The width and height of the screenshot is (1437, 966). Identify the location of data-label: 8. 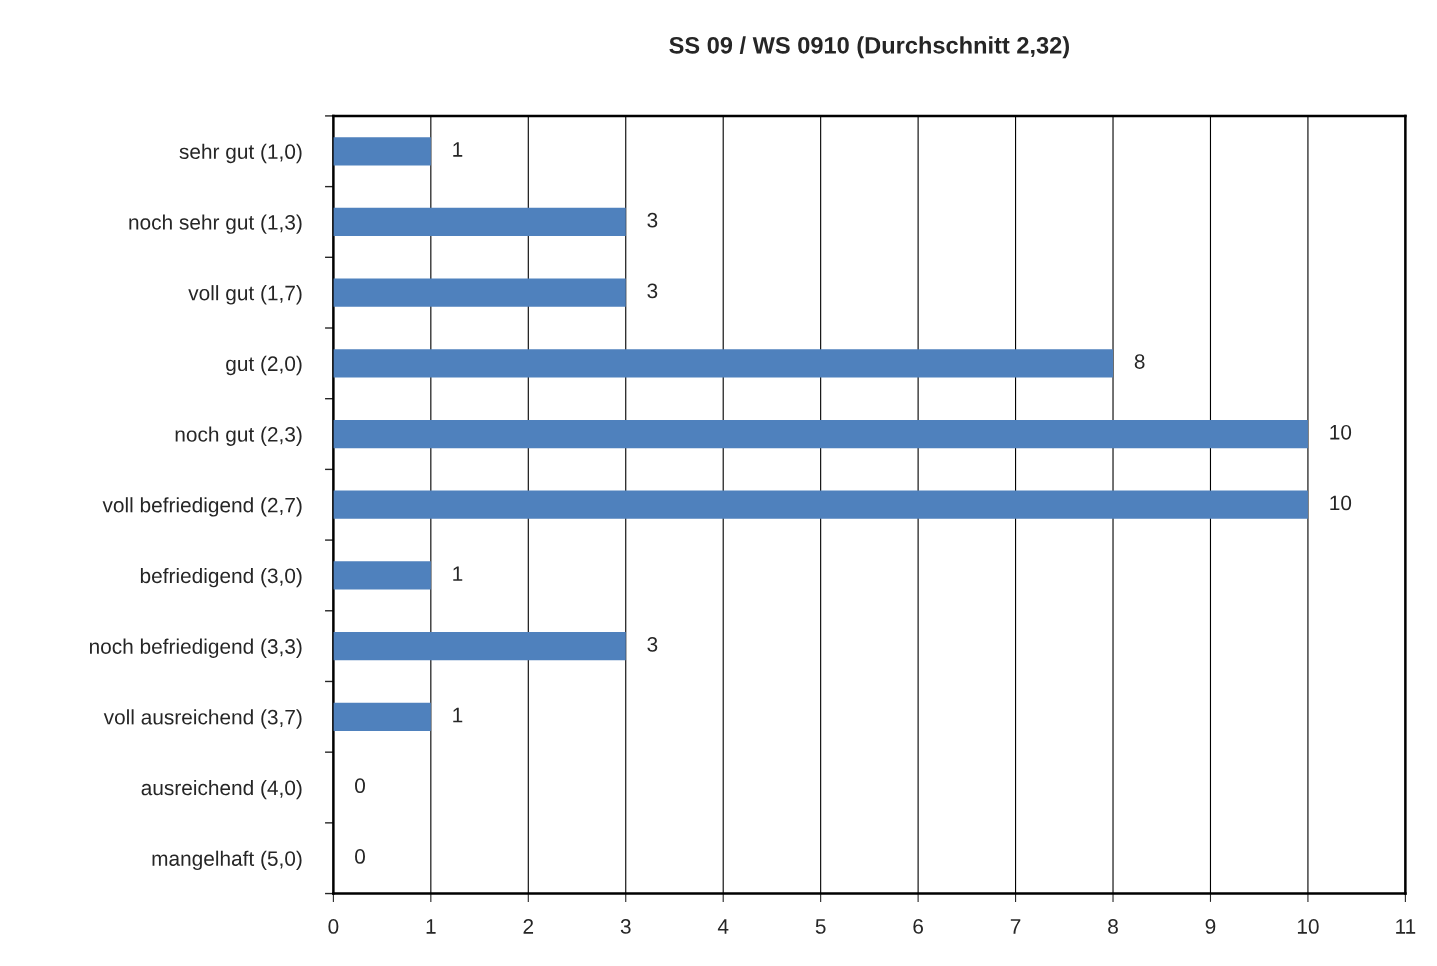
(1139, 361).